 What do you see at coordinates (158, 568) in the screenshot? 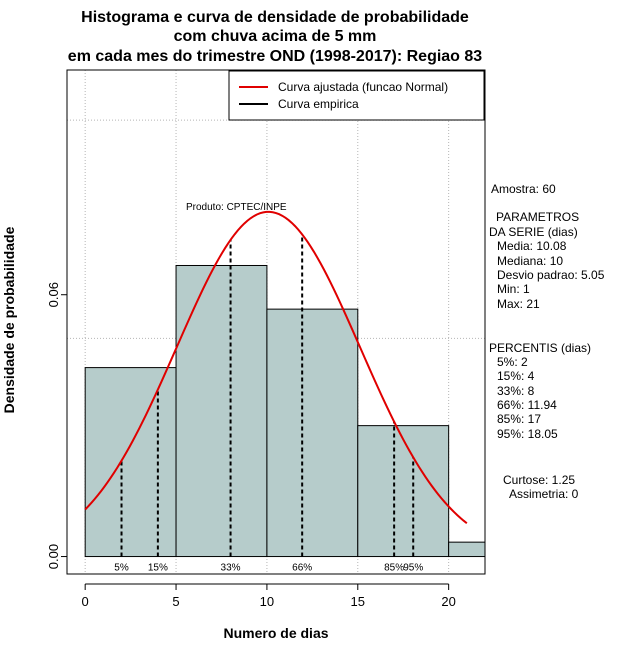
I see `percentile-label: 15%` at bounding box center [158, 568].